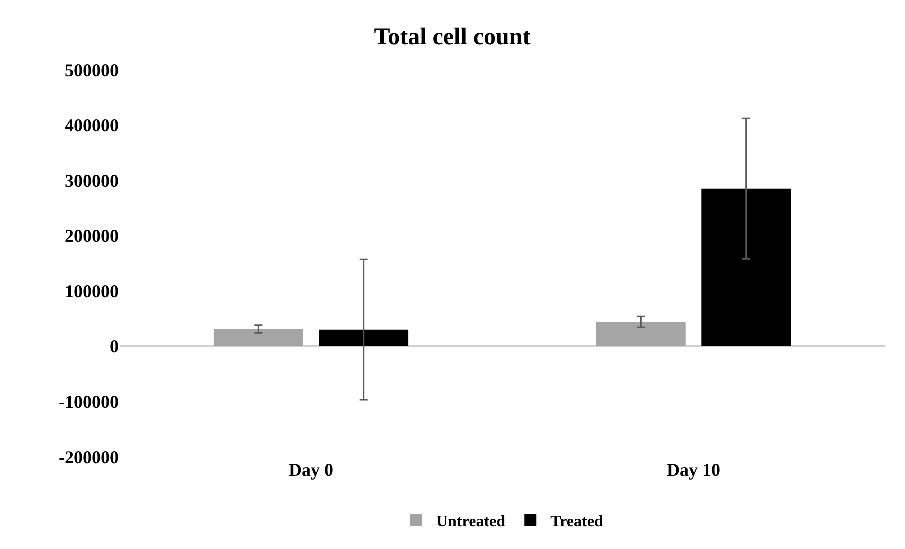 This screenshot has width=905, height=549. I want to click on y-tick-label: 100000, so click(92, 291).